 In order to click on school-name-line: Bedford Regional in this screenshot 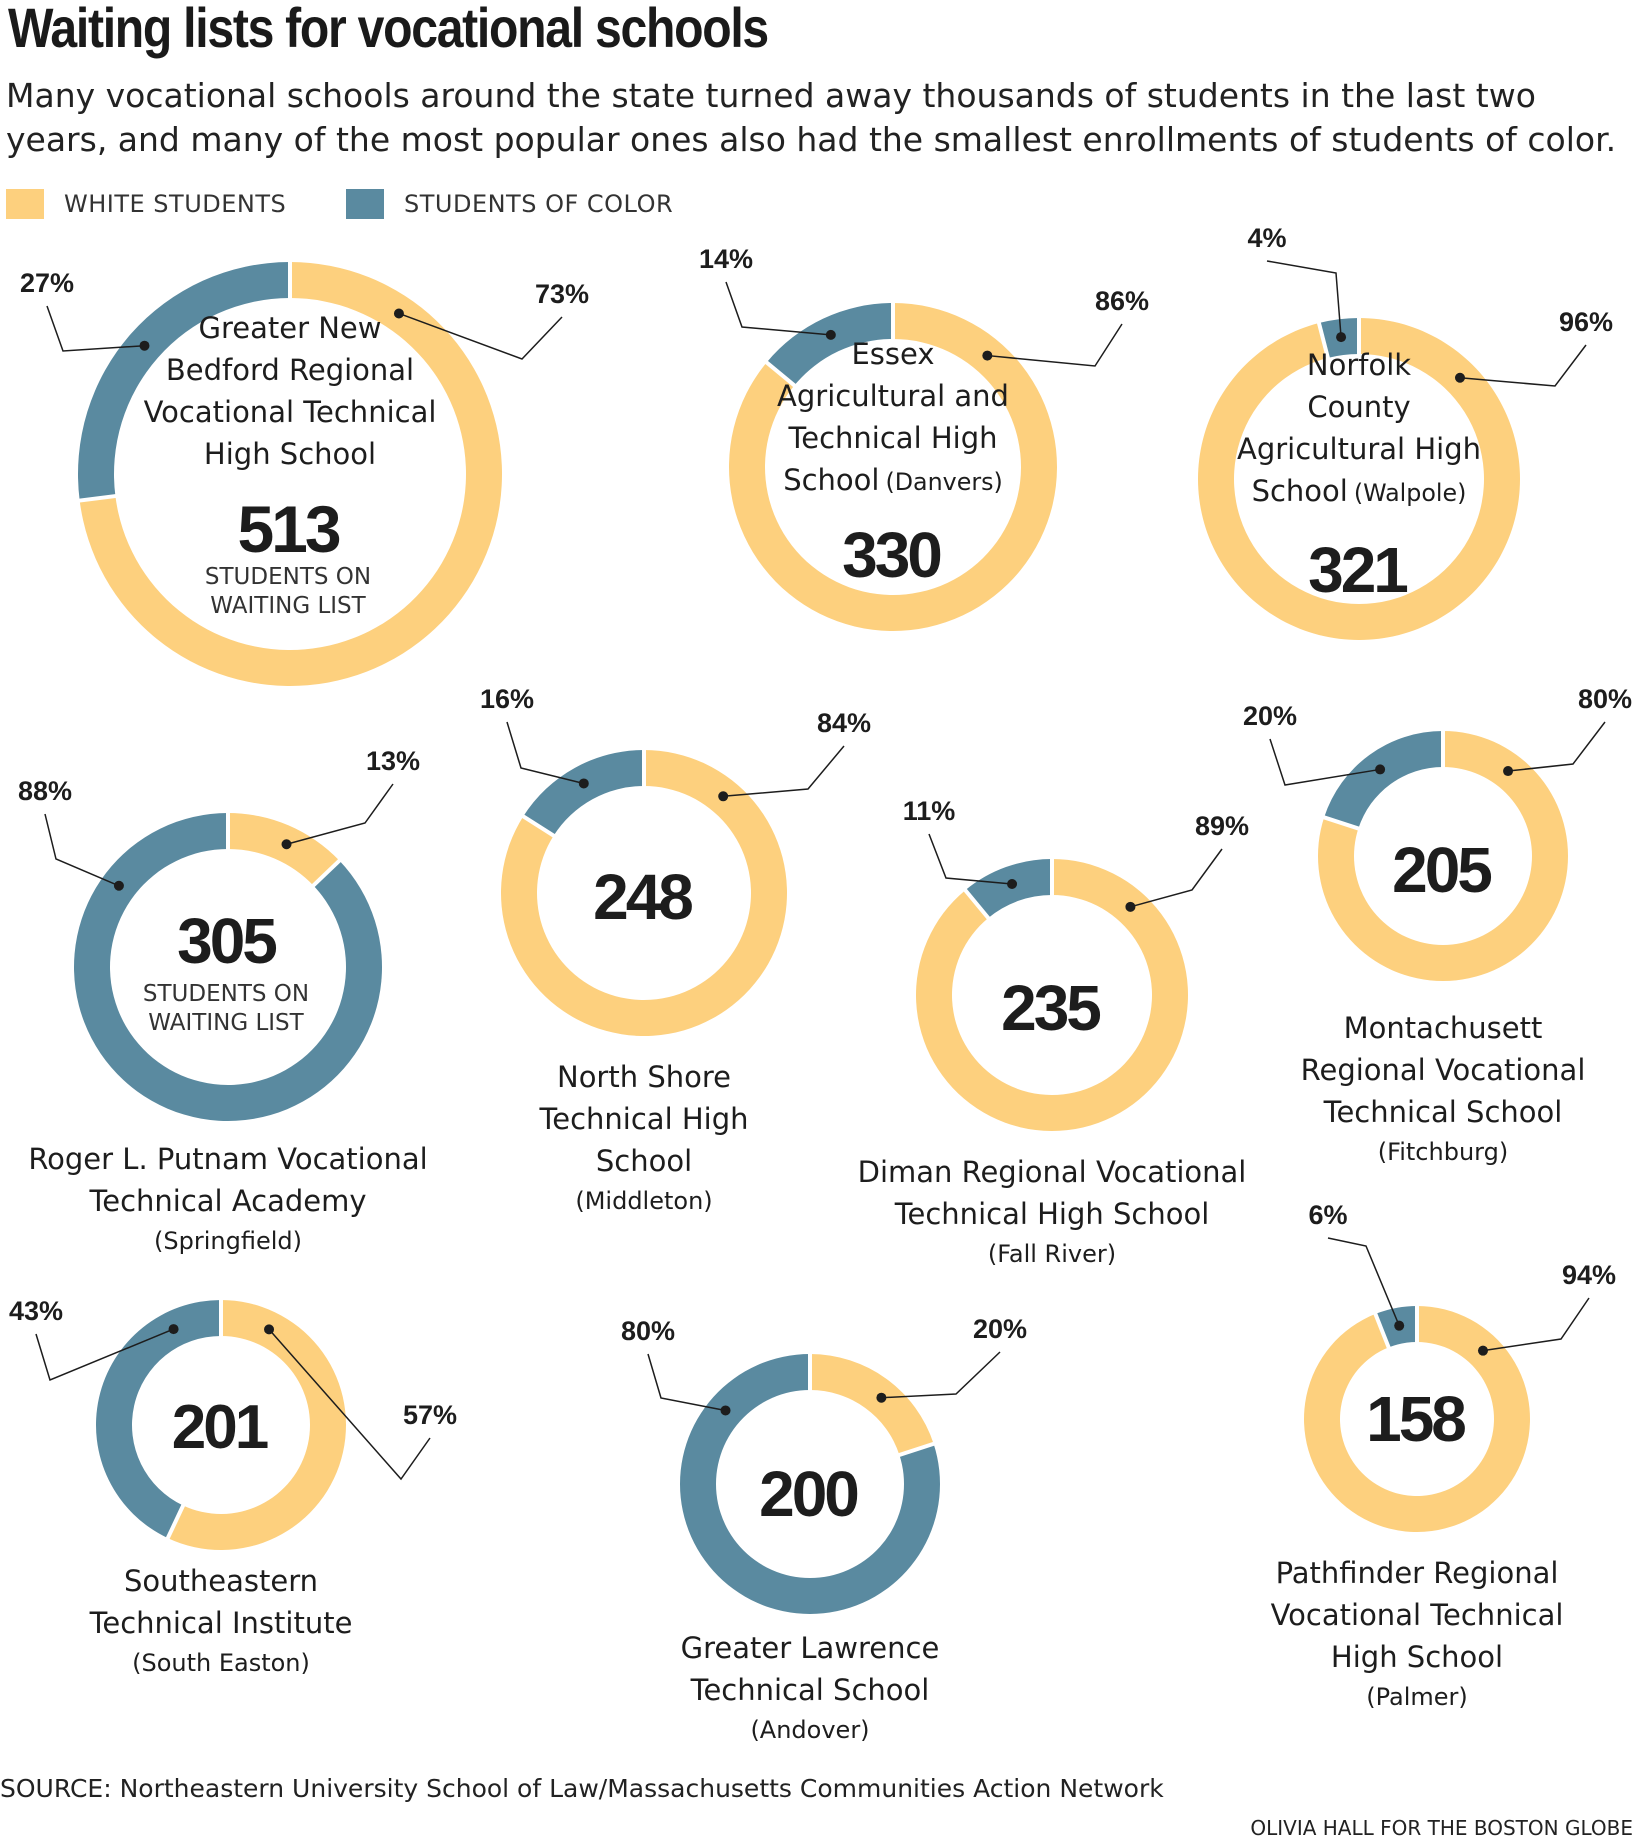, I will do `click(290, 370)`.